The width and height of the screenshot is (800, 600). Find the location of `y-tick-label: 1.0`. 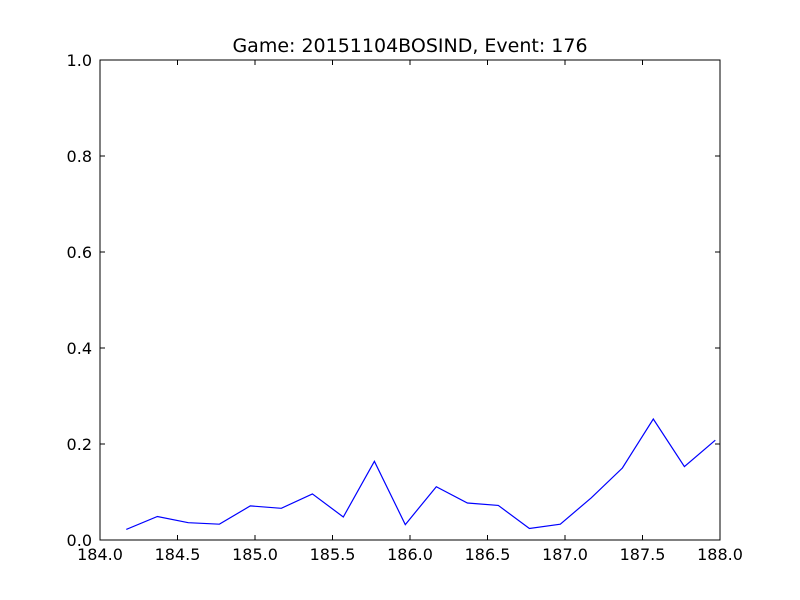

y-tick-label: 1.0 is located at coordinates (79, 60).